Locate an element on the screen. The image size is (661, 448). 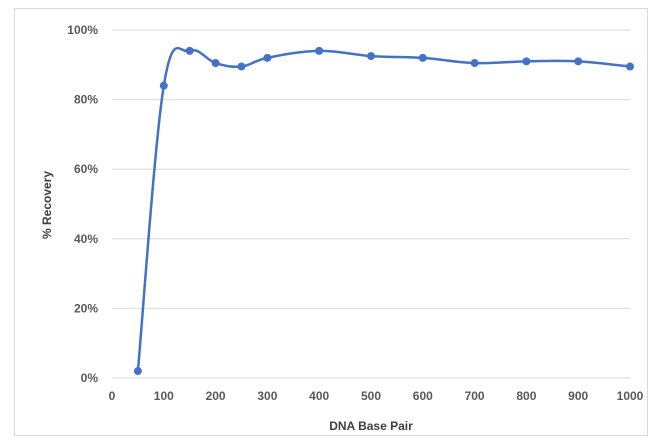
y-axis-title: % Recovery is located at coordinates (47, 205).